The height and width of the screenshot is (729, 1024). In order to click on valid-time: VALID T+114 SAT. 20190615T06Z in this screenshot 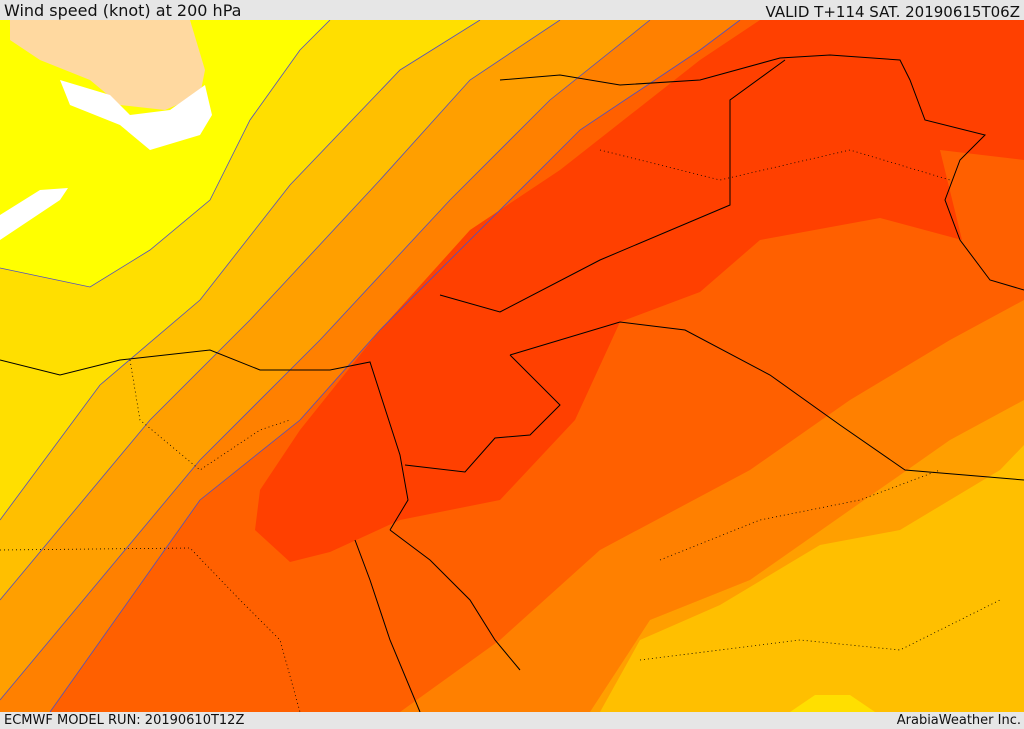, I will do `click(892, 12)`.